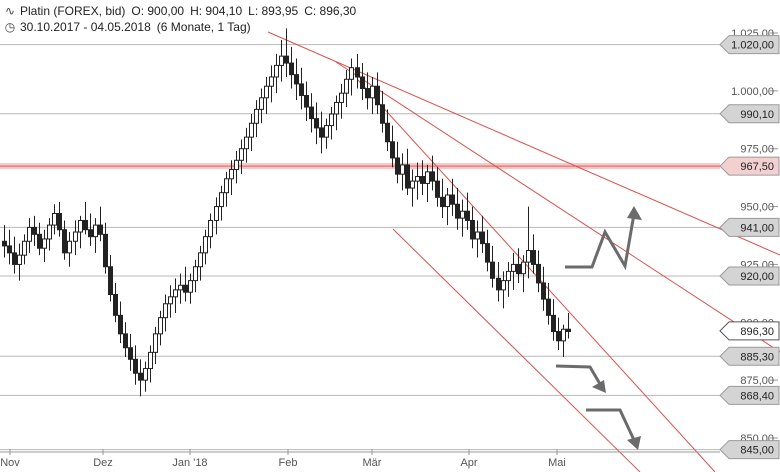 Image resolution: width=780 pixels, height=472 pixels. Describe the element at coordinates (749, 450) in the screenshot. I see `level-label-7-box` at that location.